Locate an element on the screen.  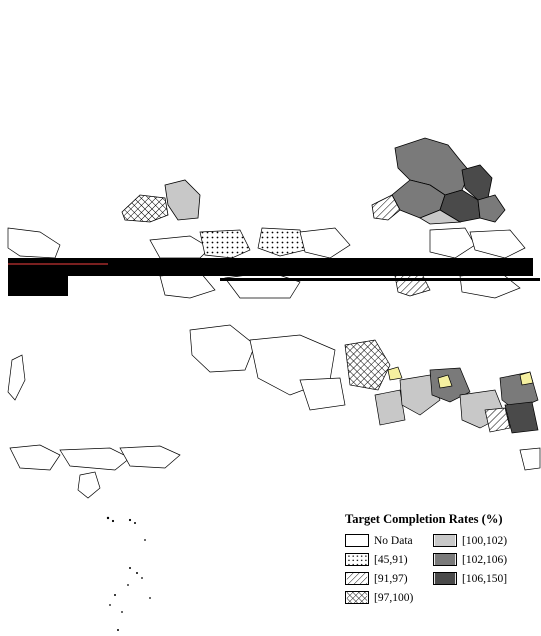
north-fragment is located at coordinates (161, 201).